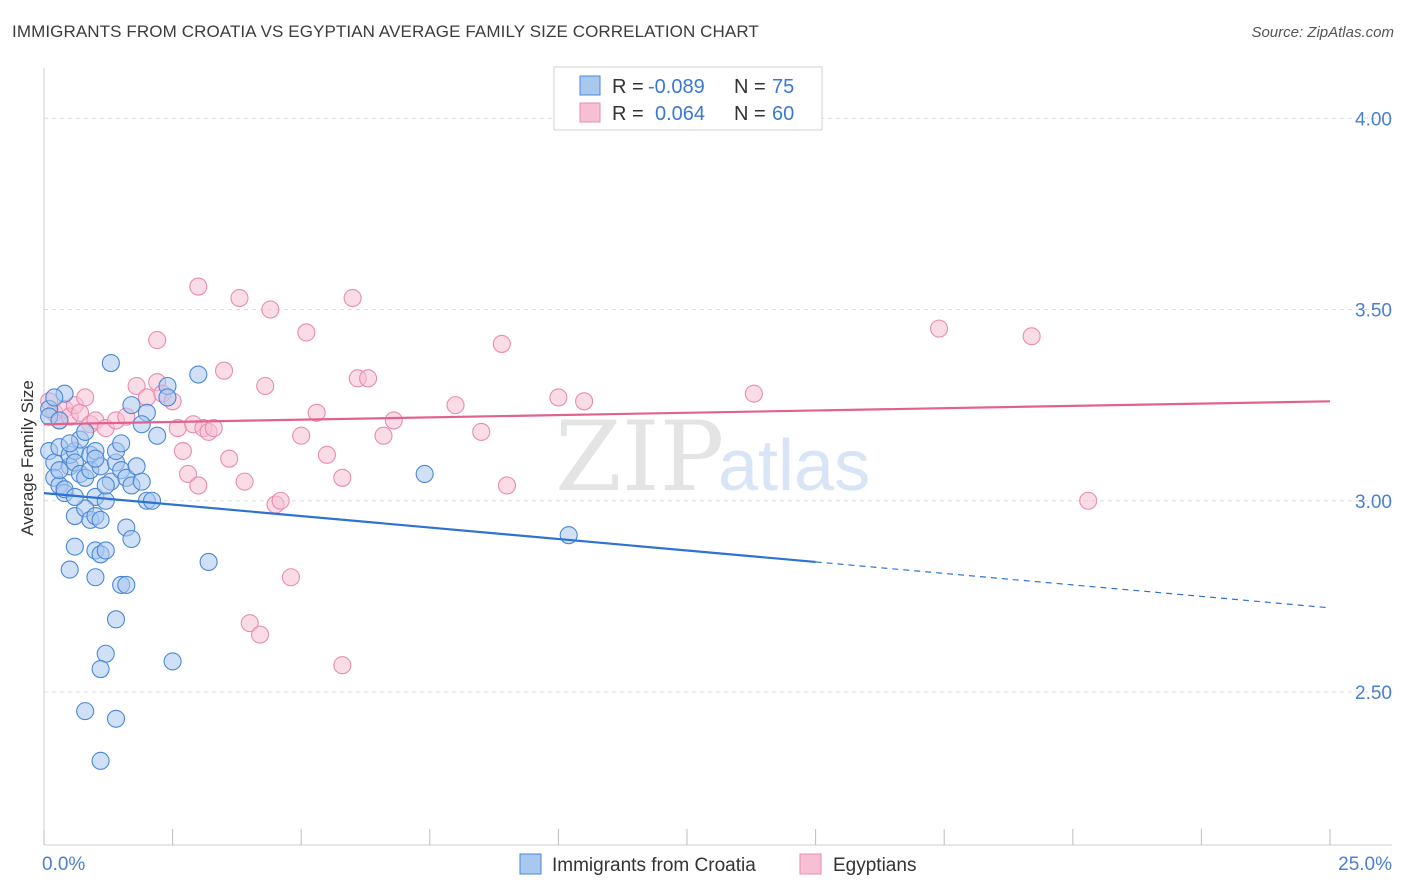  I want to click on legend-r-label-1: R =, so click(628, 87).